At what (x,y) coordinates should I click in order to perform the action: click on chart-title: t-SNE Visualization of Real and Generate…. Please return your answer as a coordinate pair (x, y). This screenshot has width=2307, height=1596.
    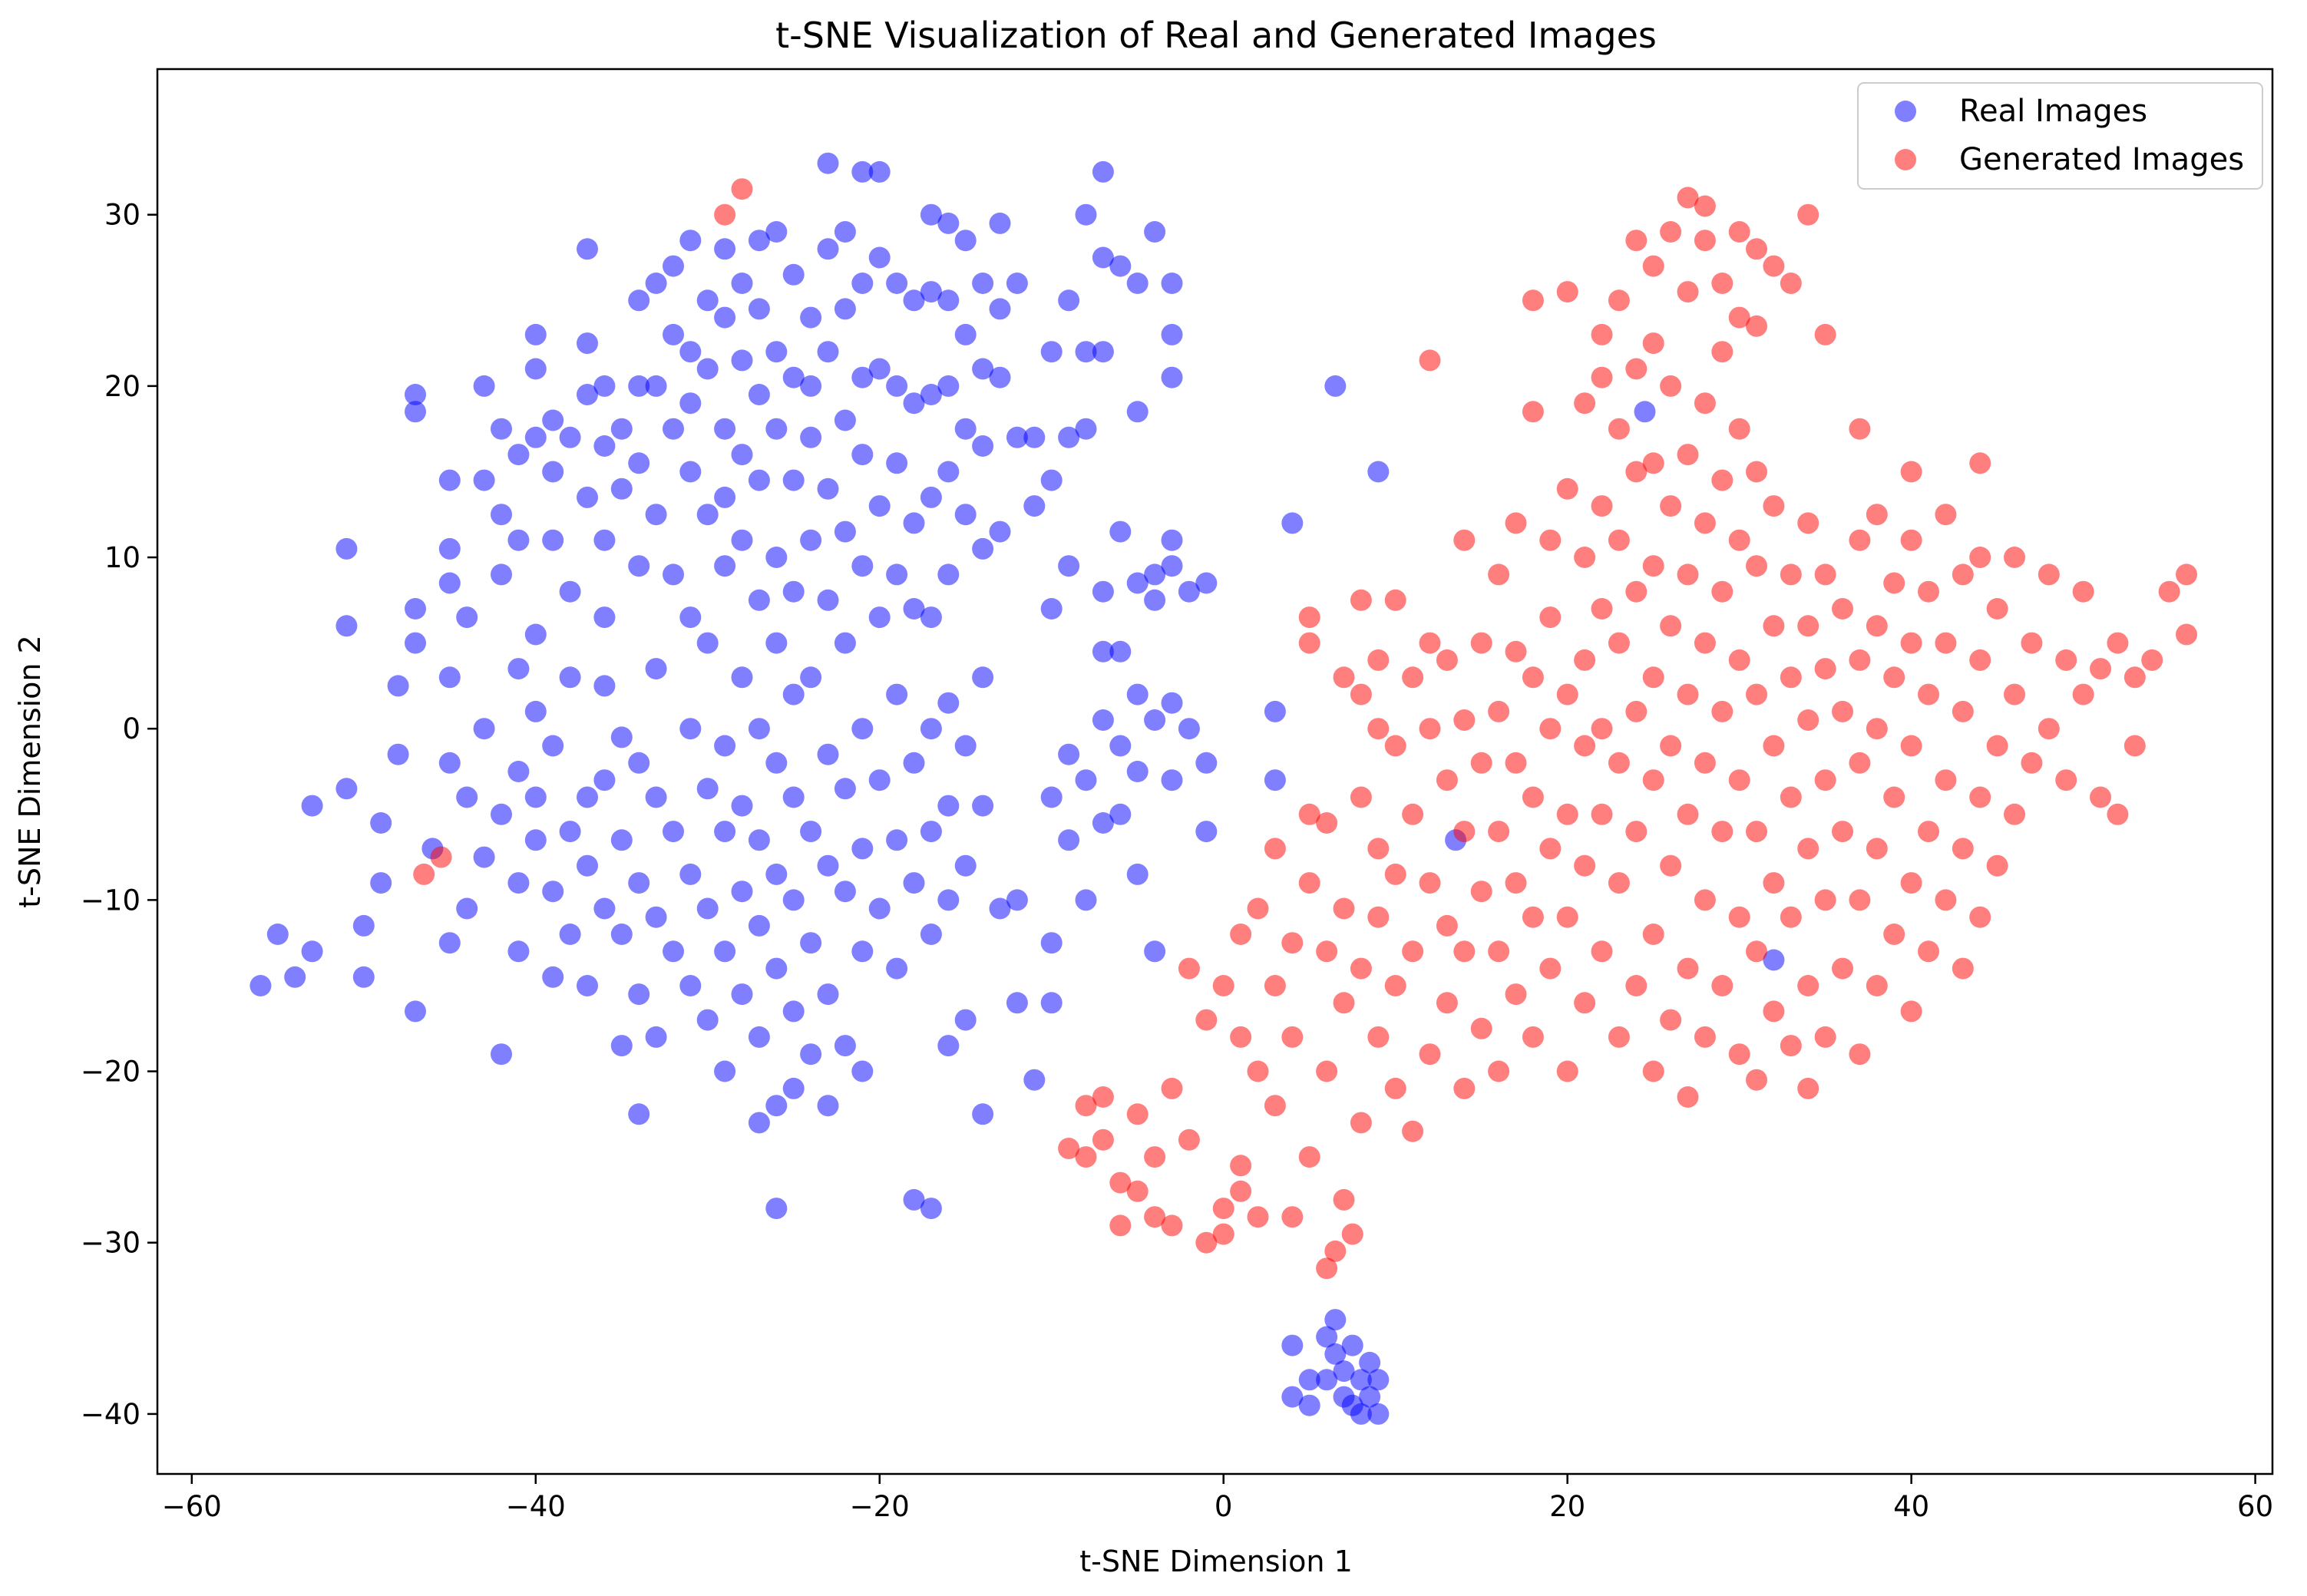
    Looking at the image, I should click on (1216, 35).